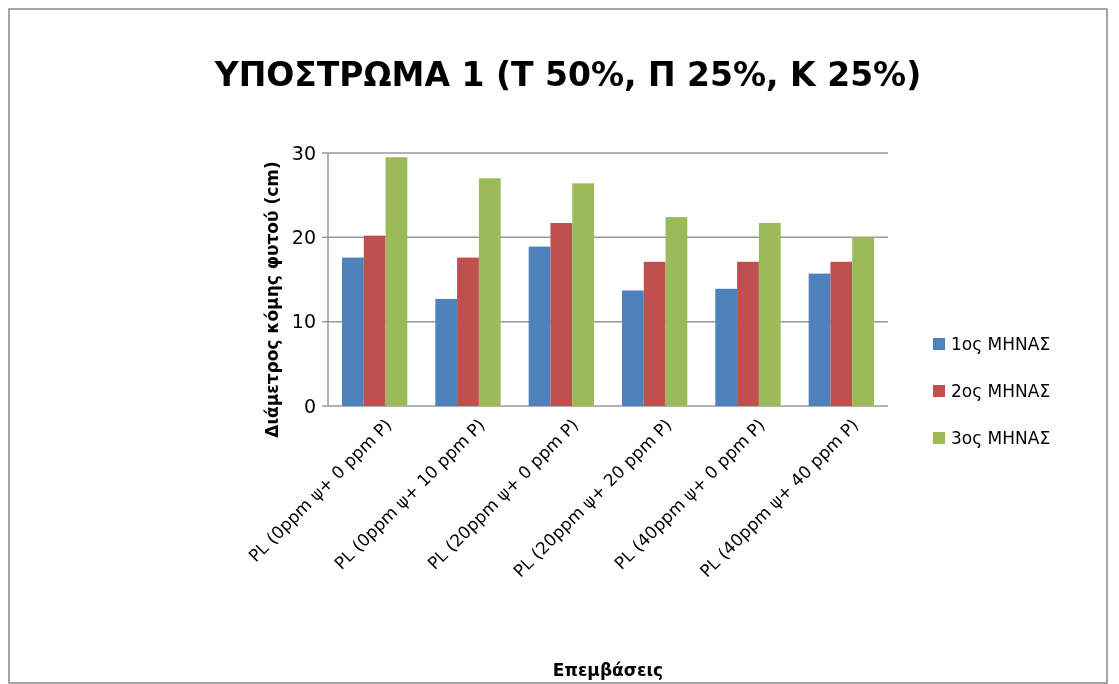 The height and width of the screenshot is (684, 1119). I want to click on y-axis-title: Διάμετρος κόμης φυτού (cm), so click(272, 299).